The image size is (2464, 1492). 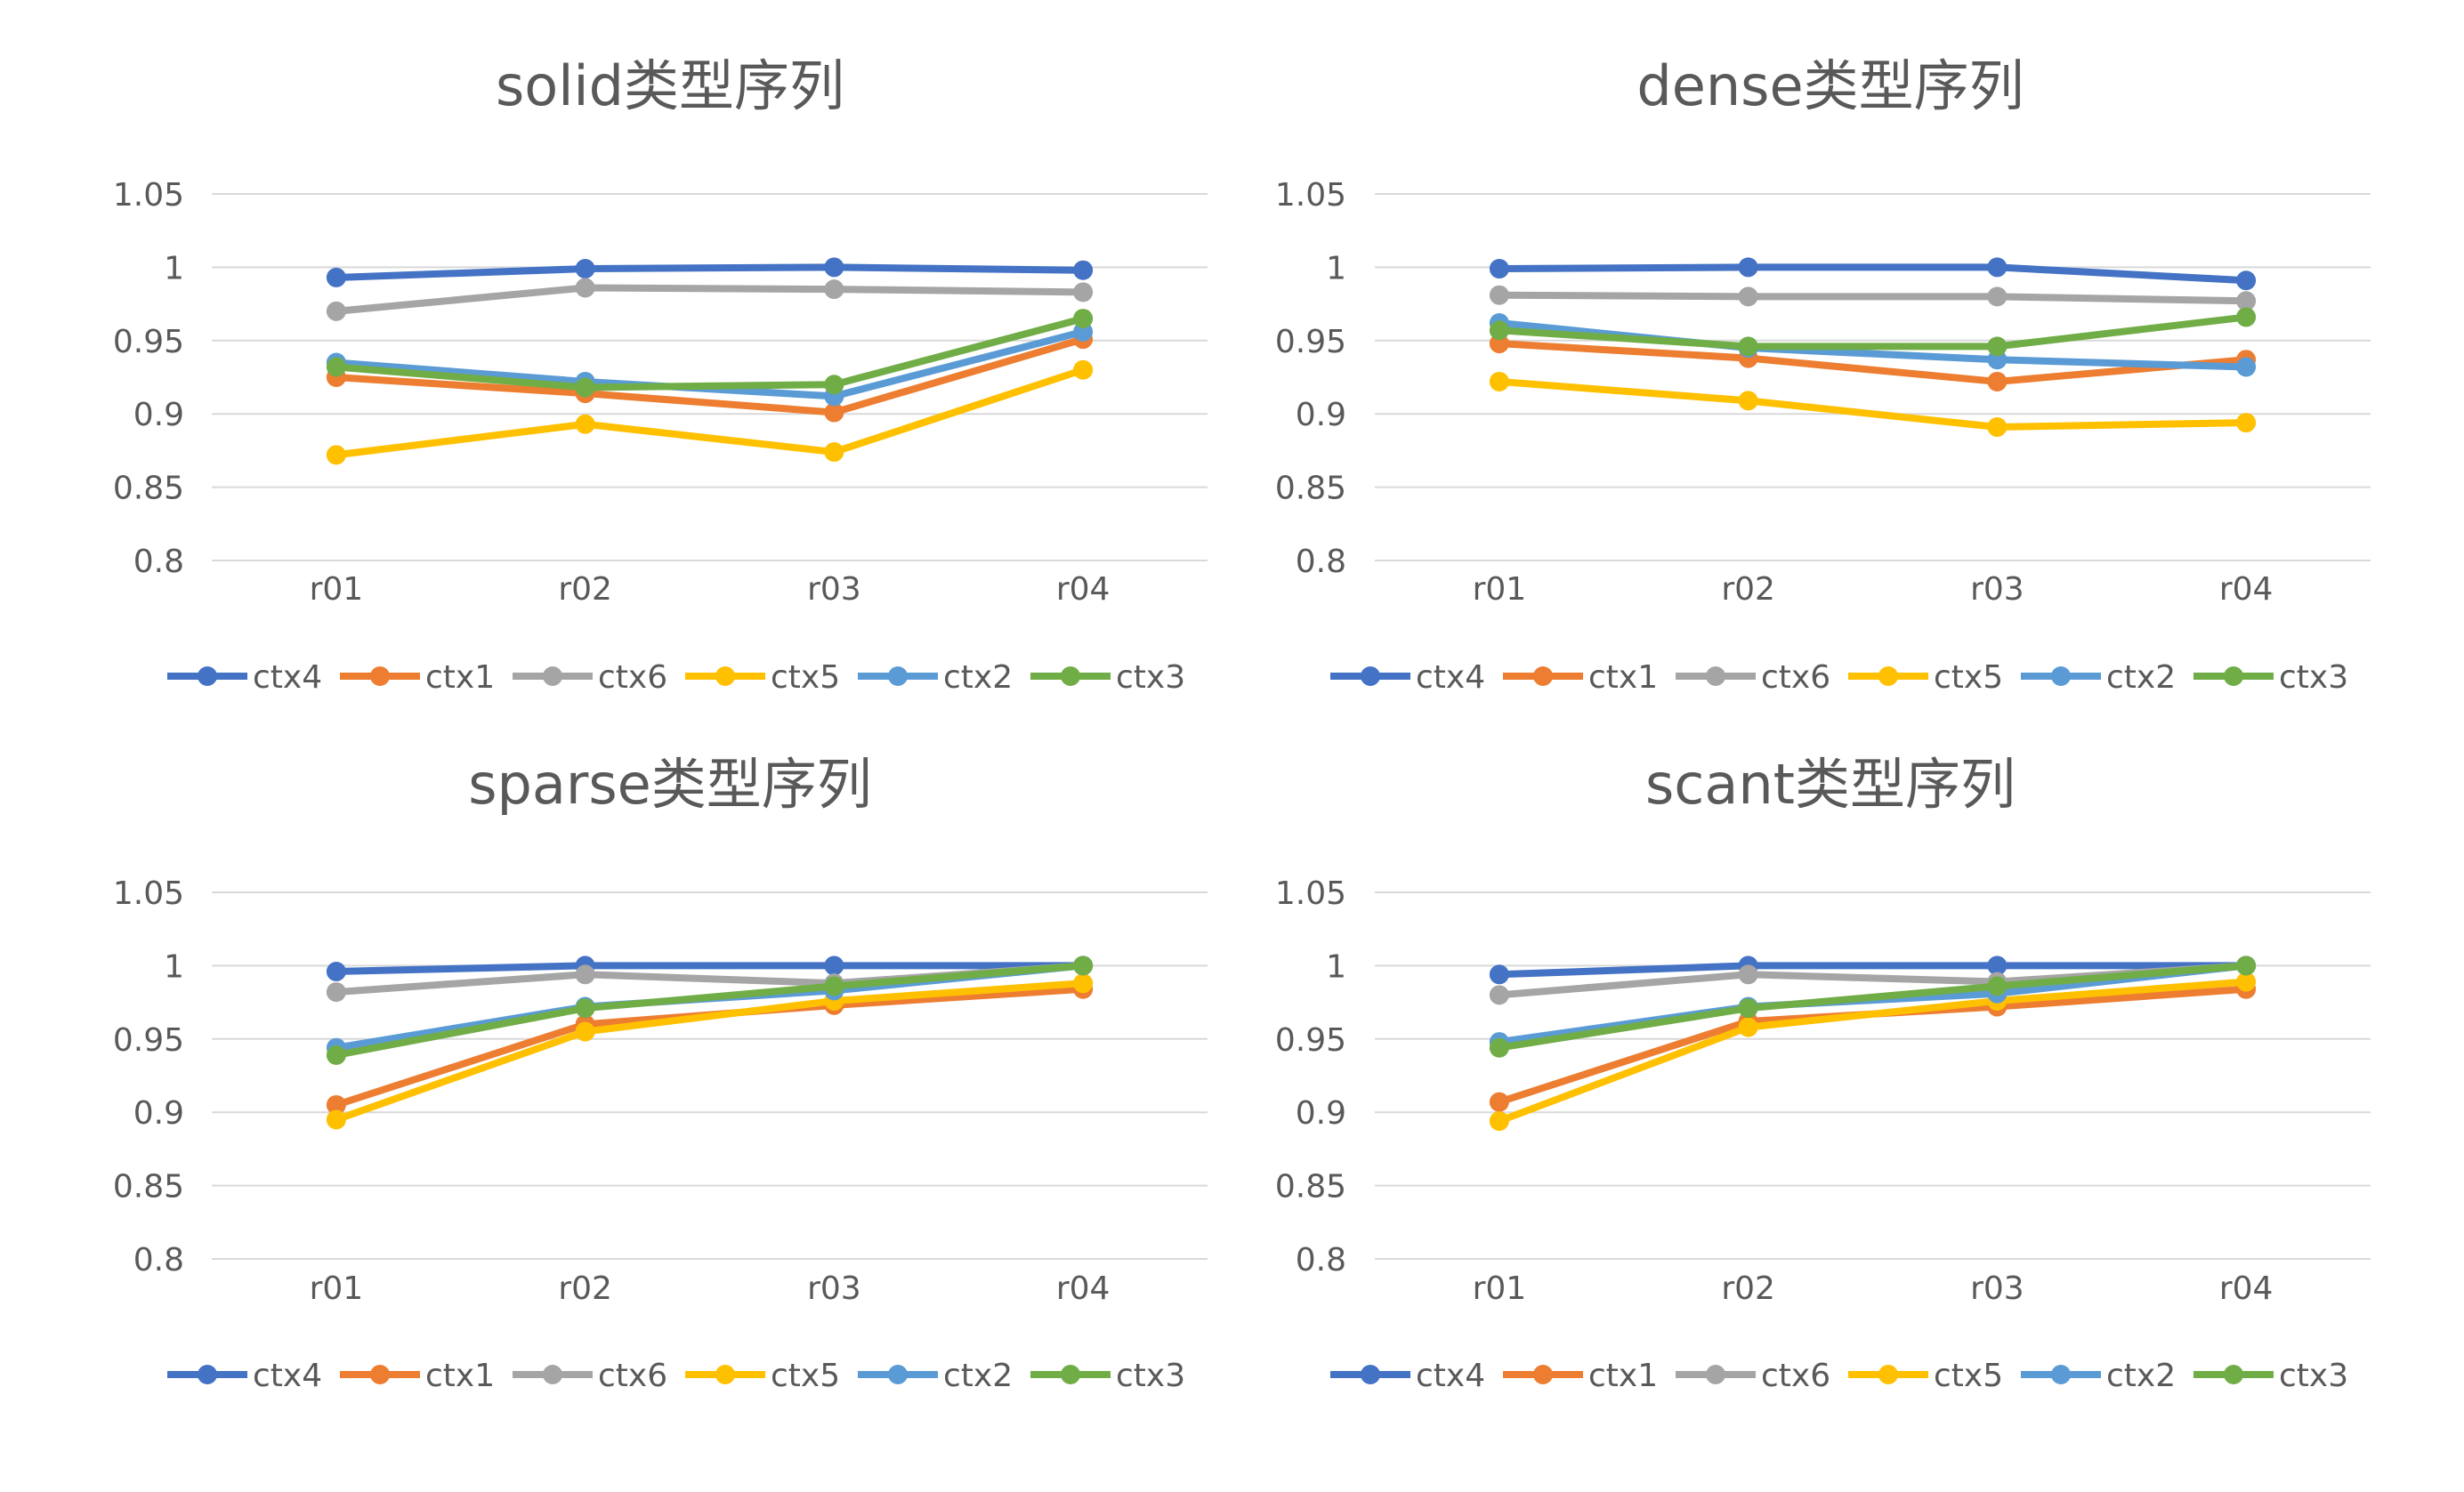 I want to click on series-ctx4, so click(x=1873, y=274).